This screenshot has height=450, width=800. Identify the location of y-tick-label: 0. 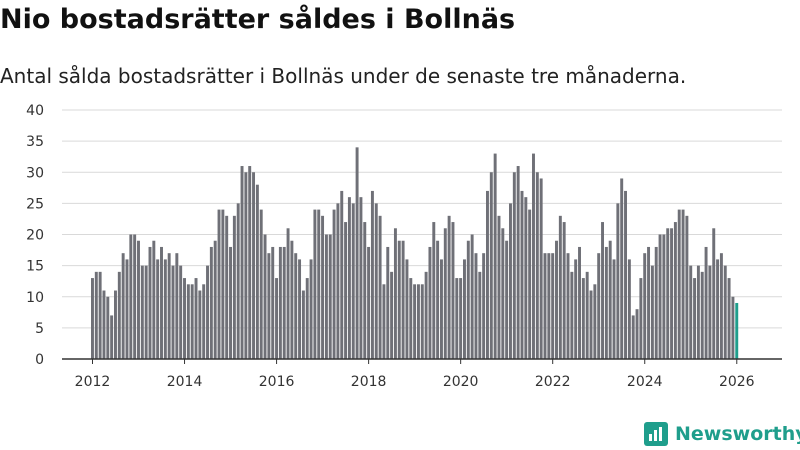
(39, 360).